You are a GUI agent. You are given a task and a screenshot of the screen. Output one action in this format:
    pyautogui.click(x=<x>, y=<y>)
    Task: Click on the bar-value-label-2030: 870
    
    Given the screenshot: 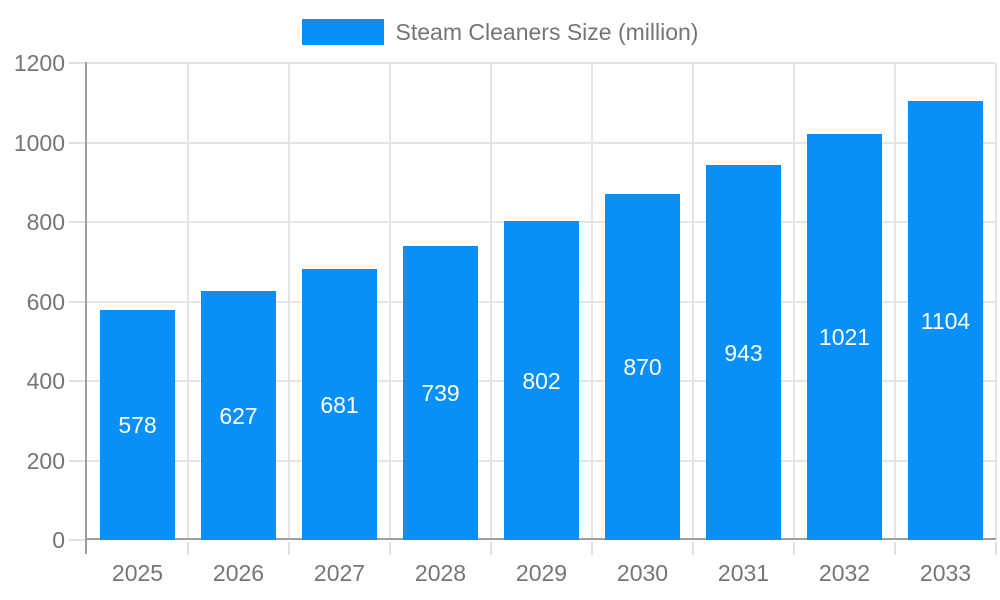 What is the action you would take?
    pyautogui.click(x=642, y=367)
    